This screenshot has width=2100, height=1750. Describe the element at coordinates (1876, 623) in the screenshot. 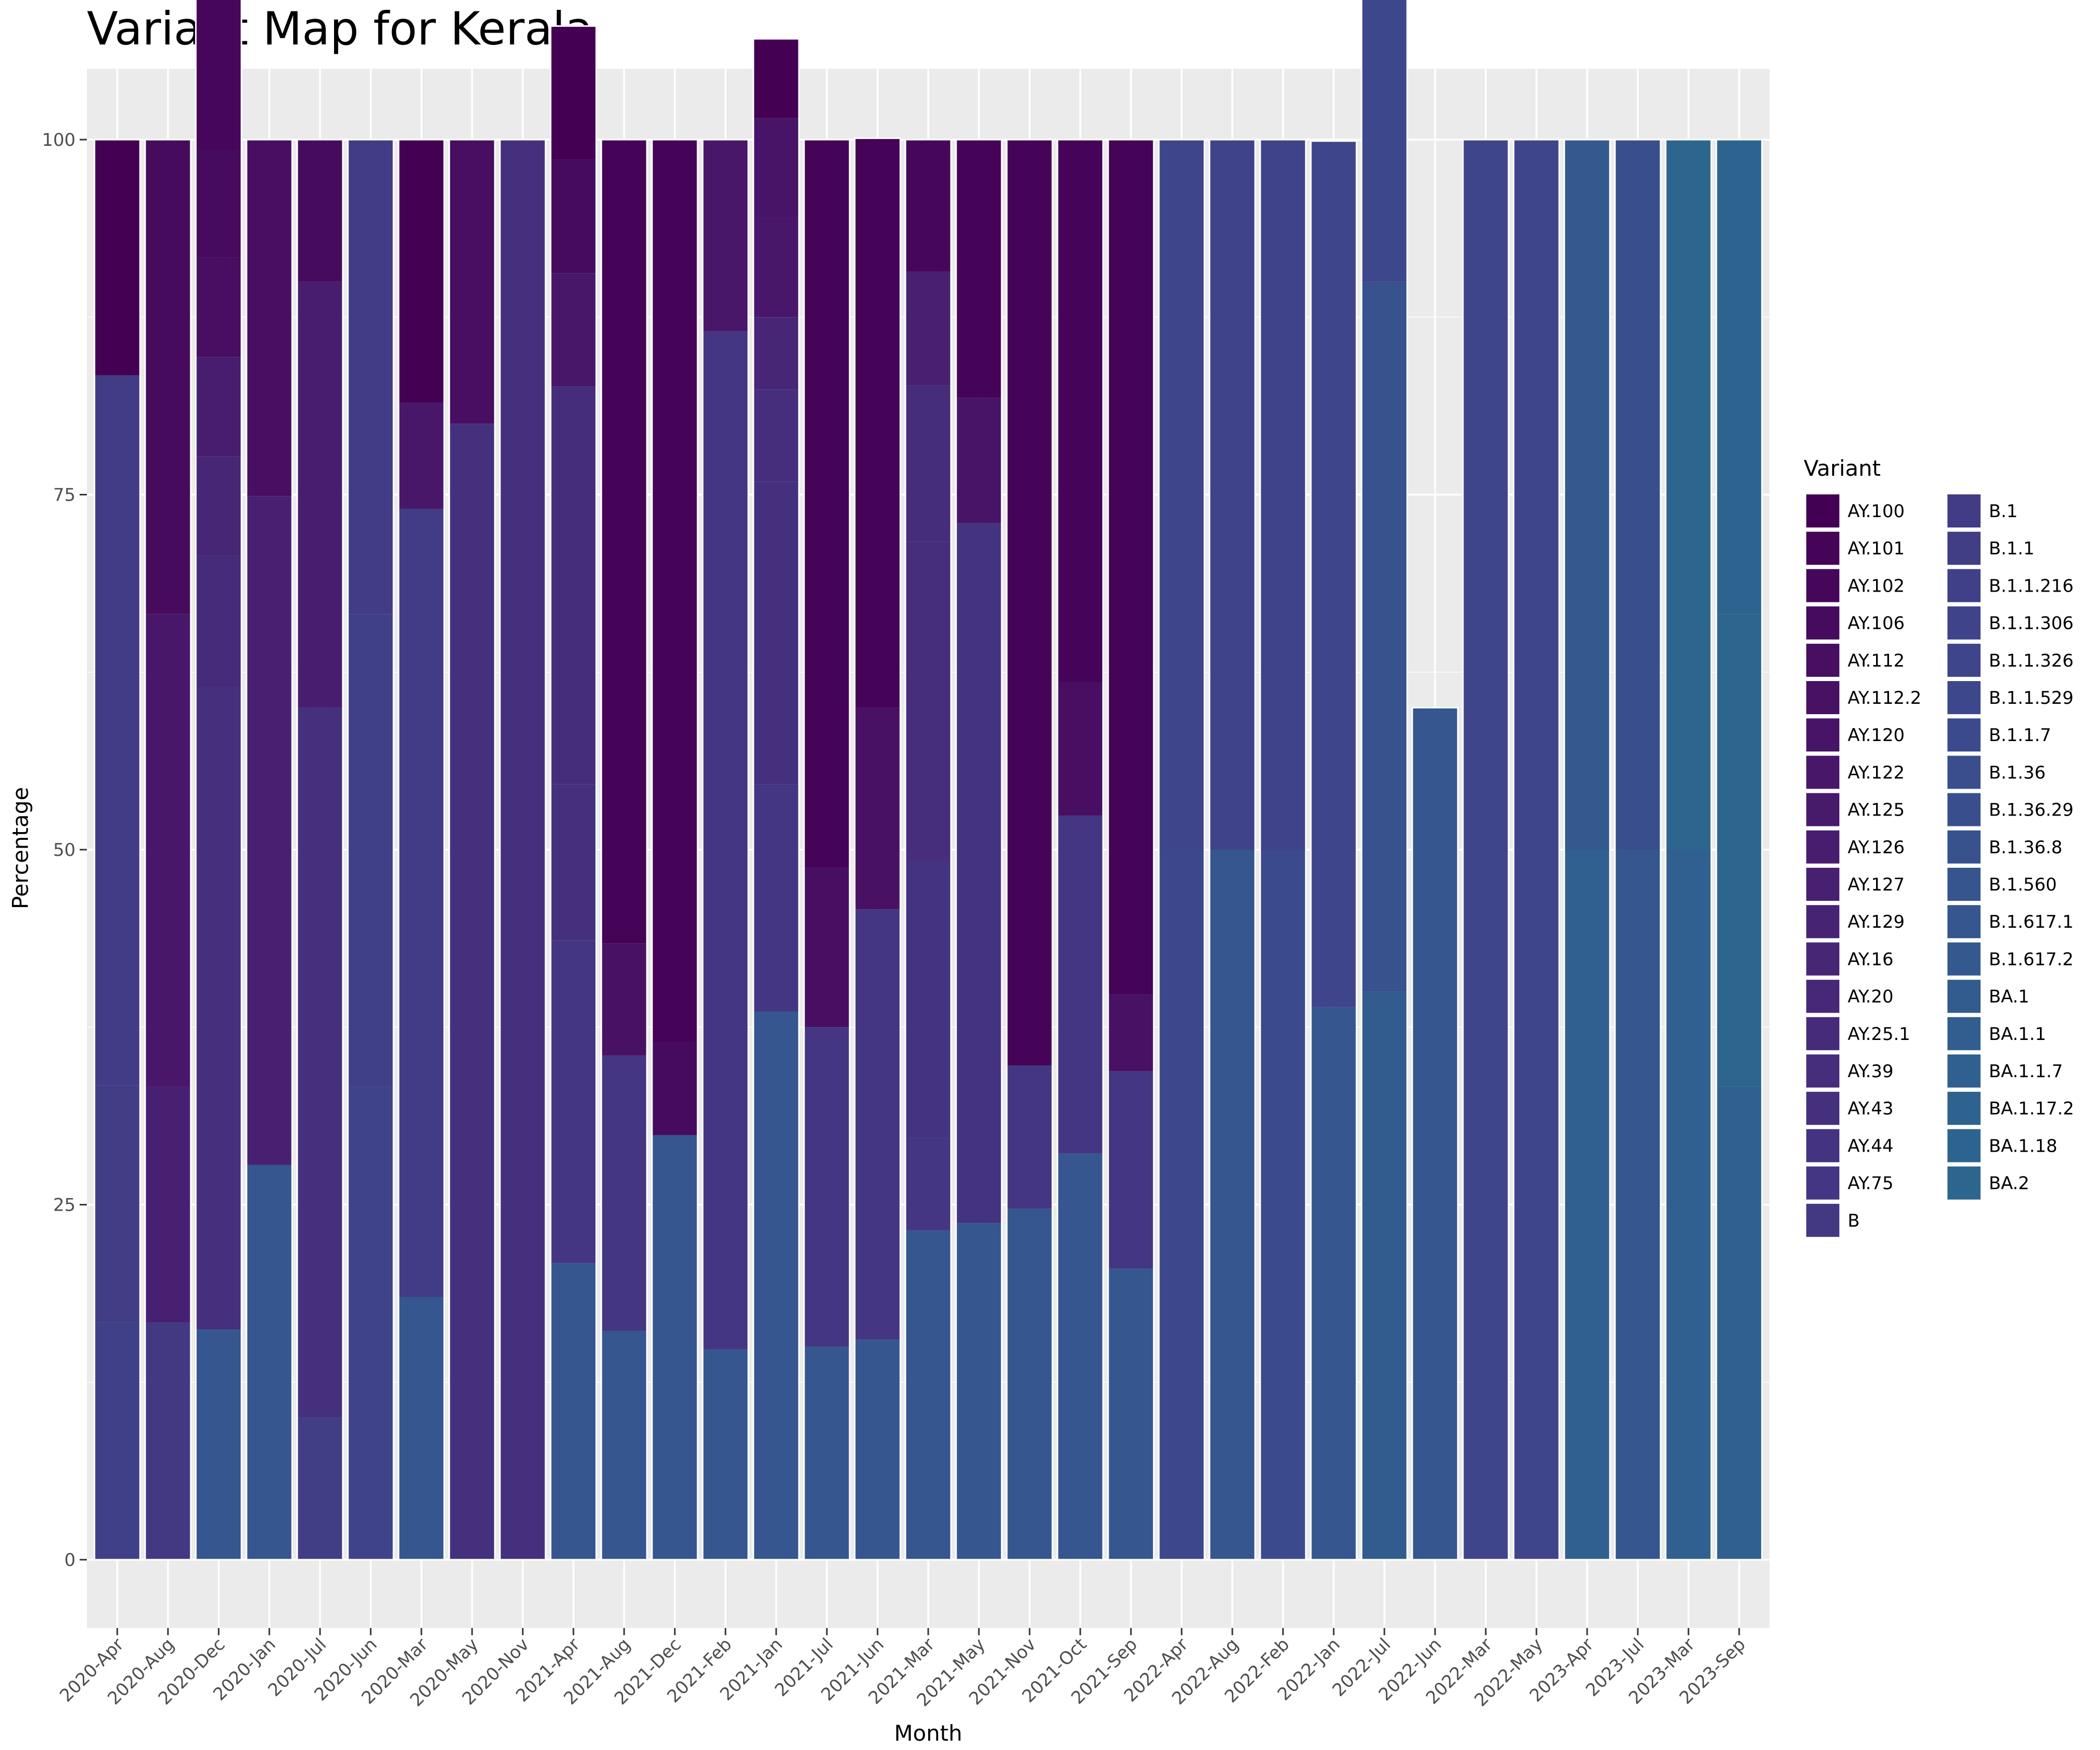

I see `legend-label: AY.106` at that location.